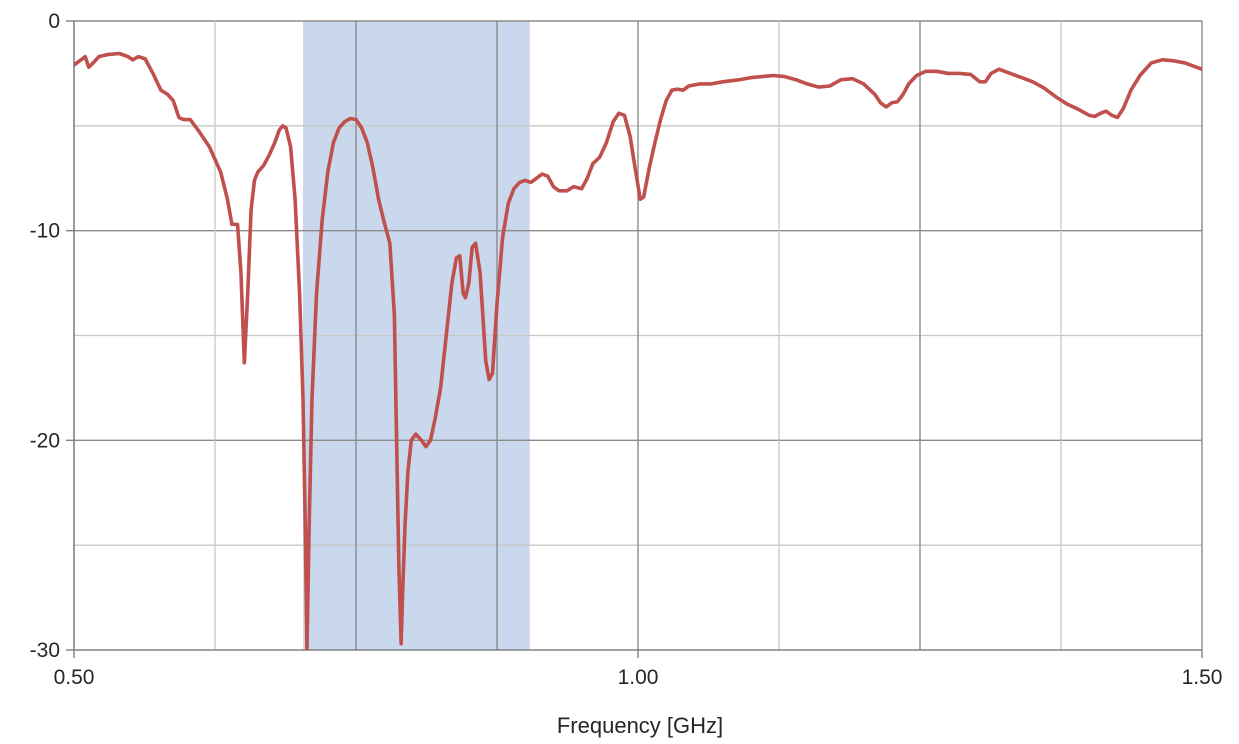 The width and height of the screenshot is (1239, 744). What do you see at coordinates (45, 440) in the screenshot?
I see `y-tick-label: -20` at bounding box center [45, 440].